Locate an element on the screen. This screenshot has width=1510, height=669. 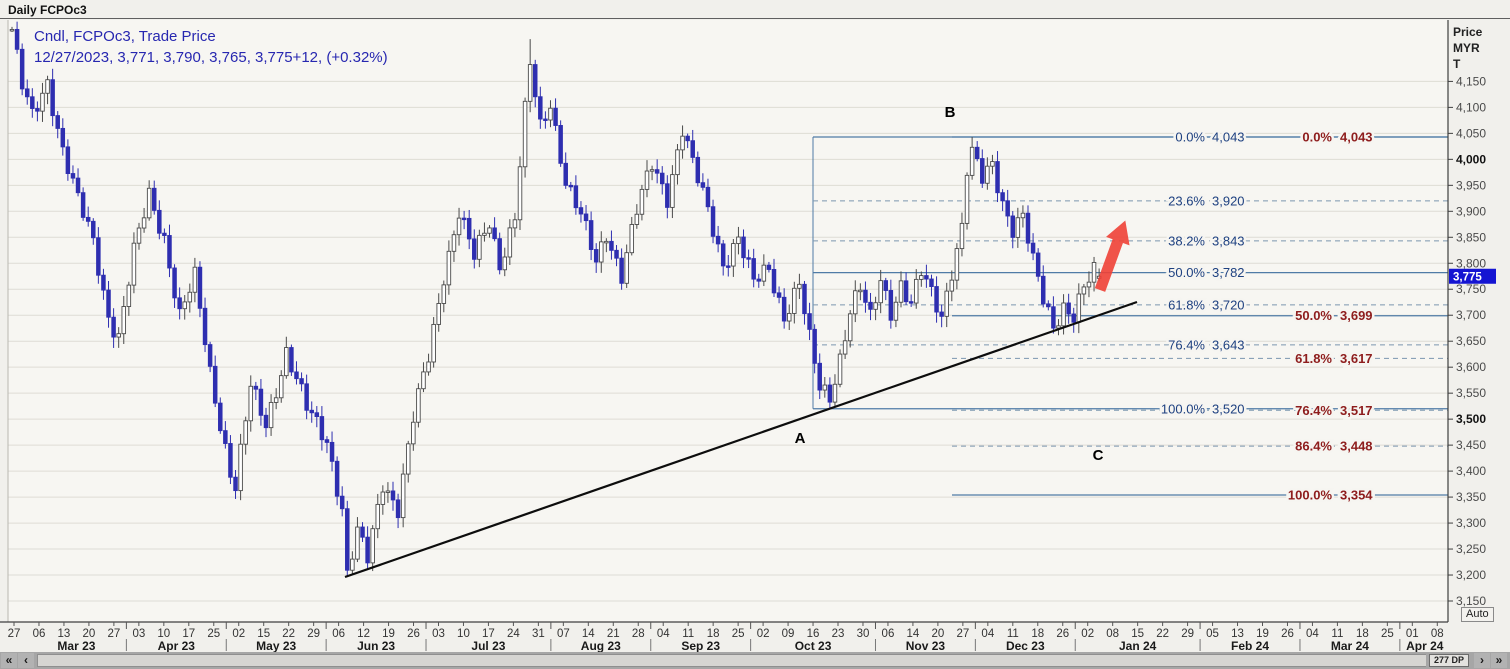
date-tick-label: 31 is located at coordinates (538, 634).